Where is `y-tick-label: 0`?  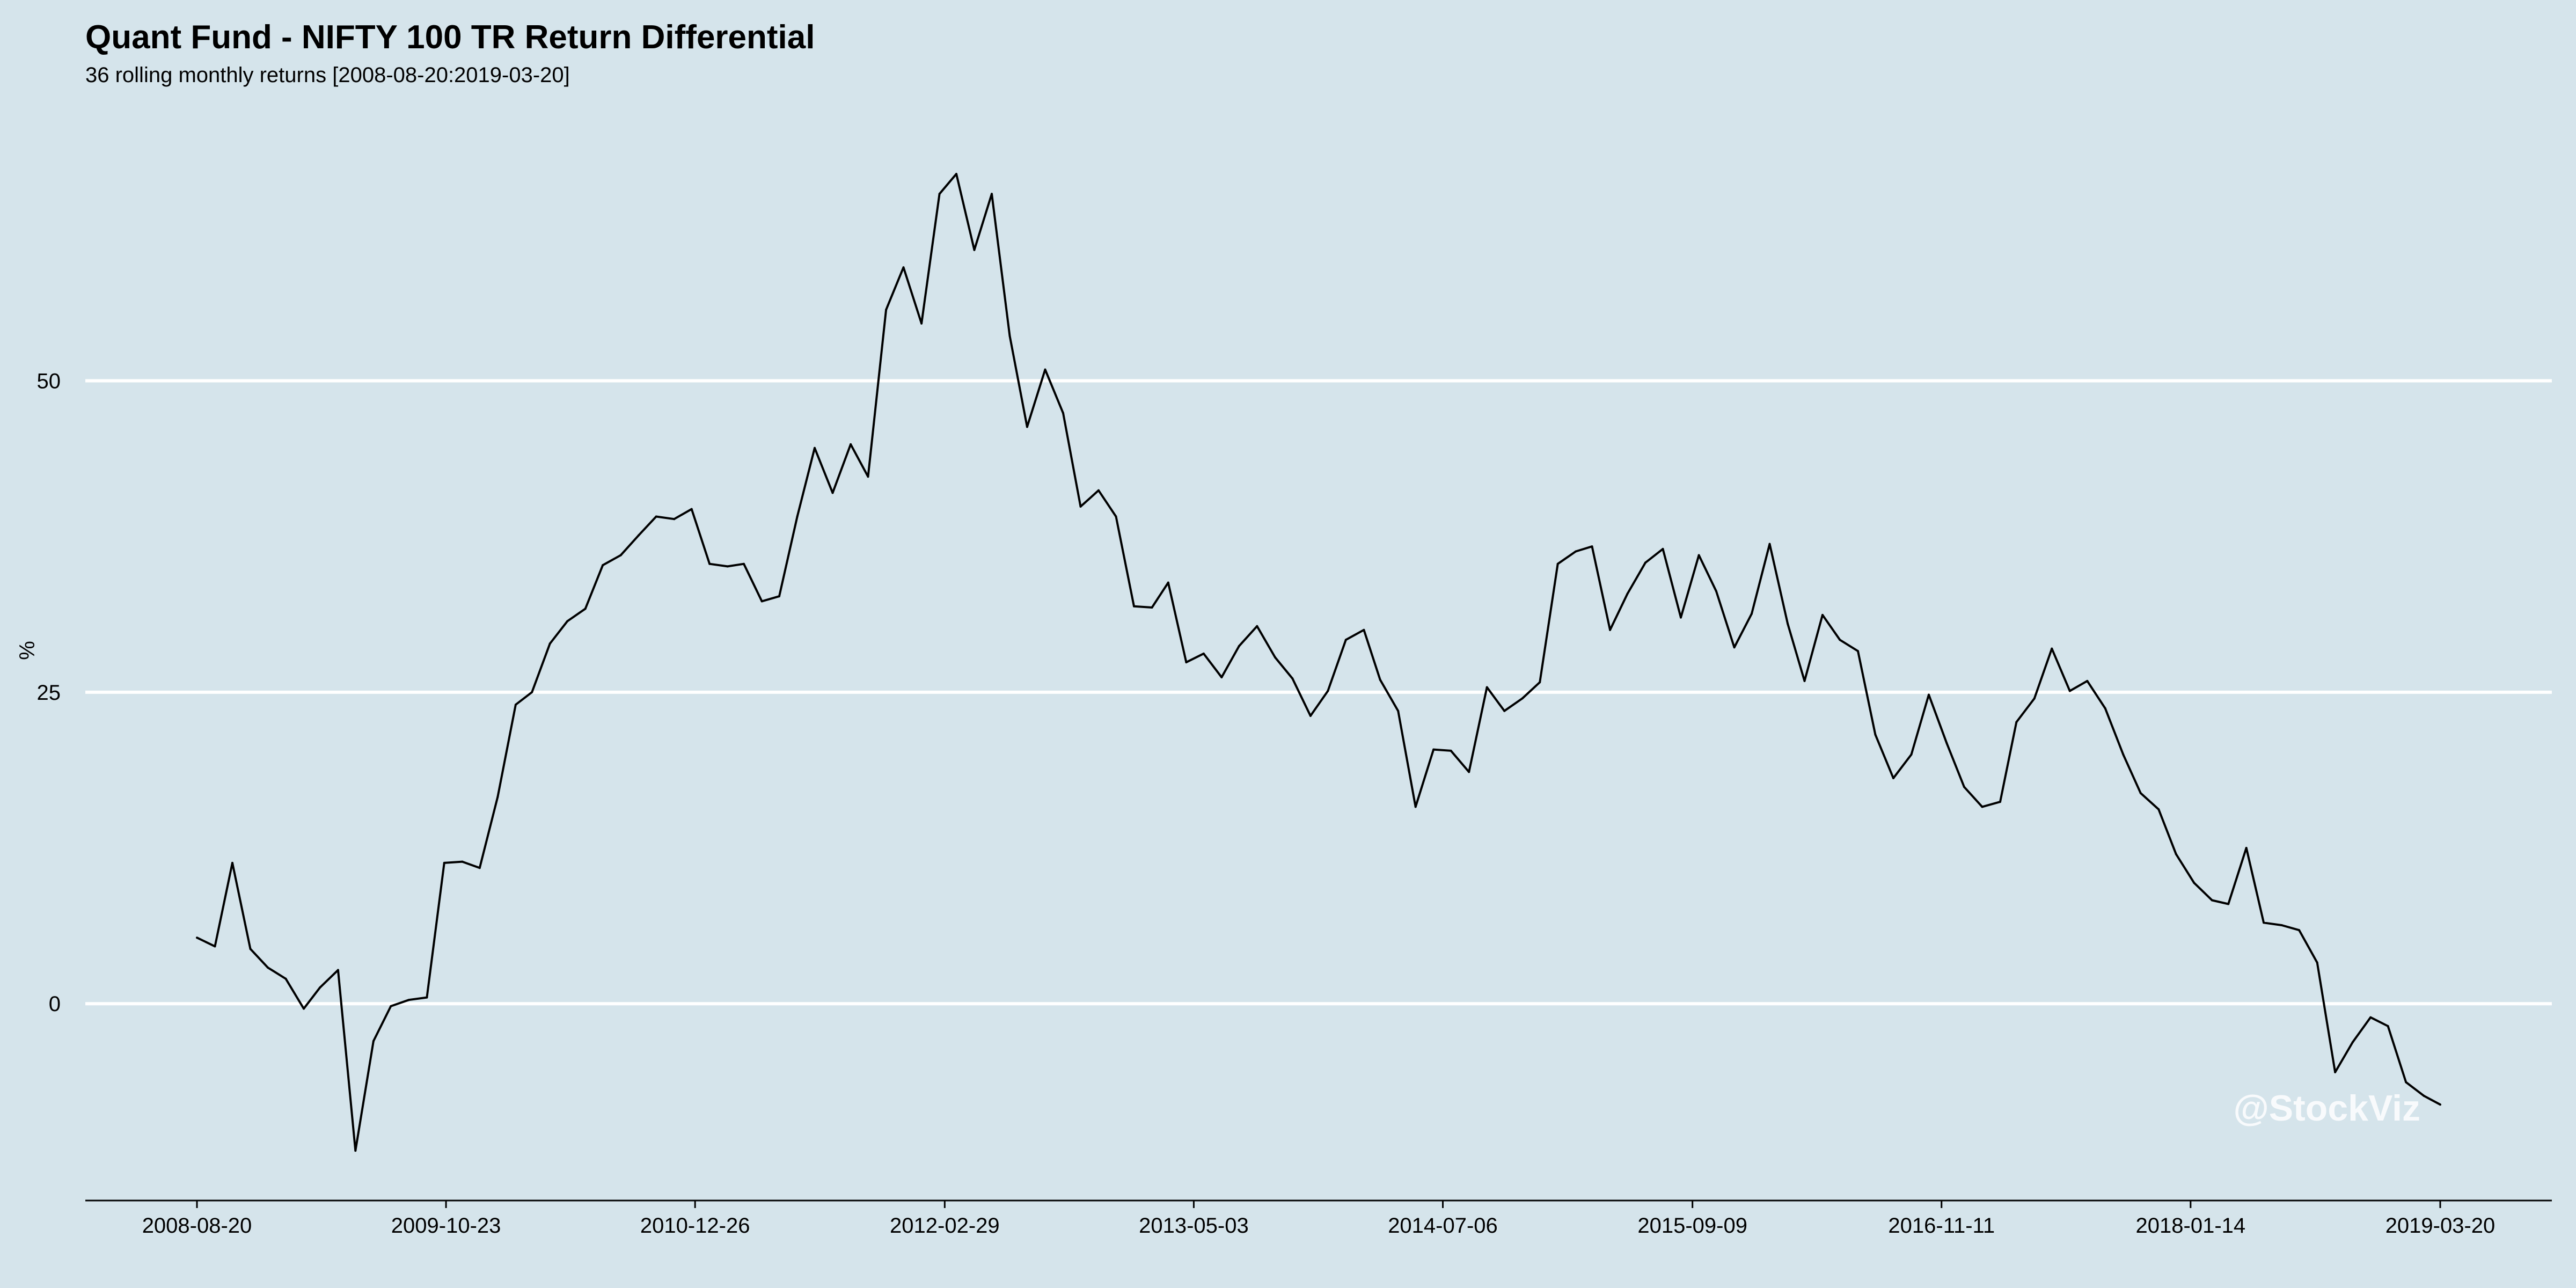
y-tick-label: 0 is located at coordinates (55, 1004).